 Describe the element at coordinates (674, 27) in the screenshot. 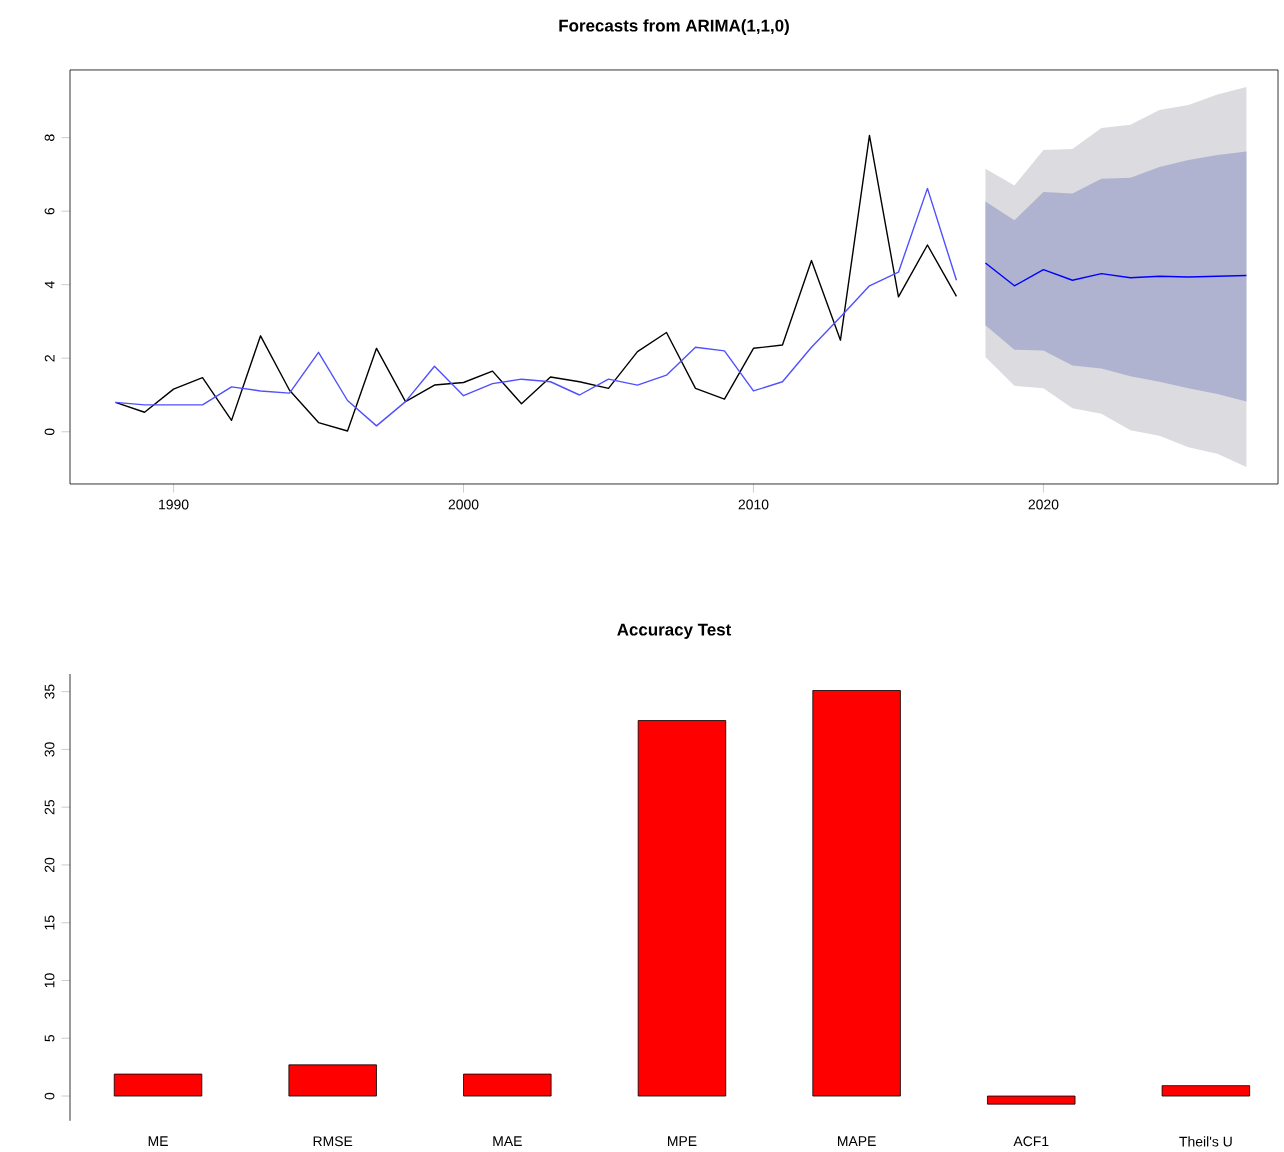

I see `chart-title: Forecasts from ARIMA(1,1,0)` at that location.